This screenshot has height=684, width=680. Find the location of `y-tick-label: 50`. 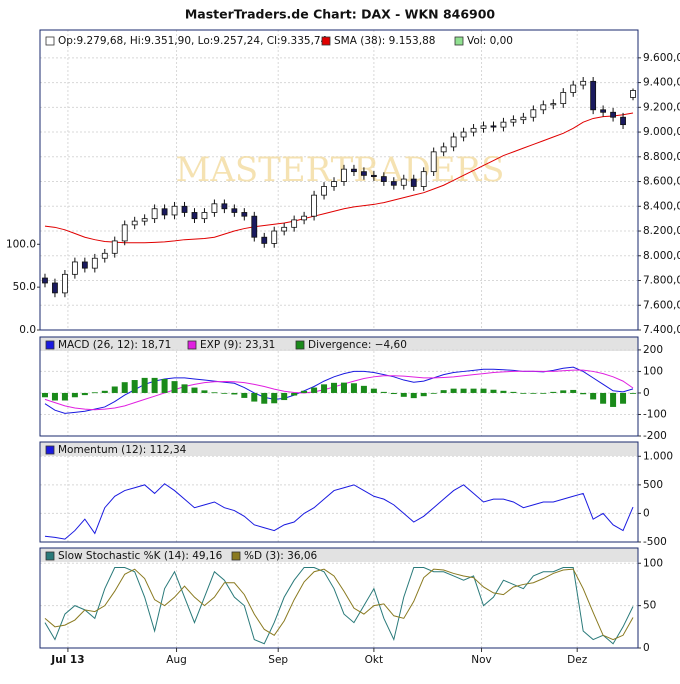

y-tick-label: 50 is located at coordinates (649, 606).